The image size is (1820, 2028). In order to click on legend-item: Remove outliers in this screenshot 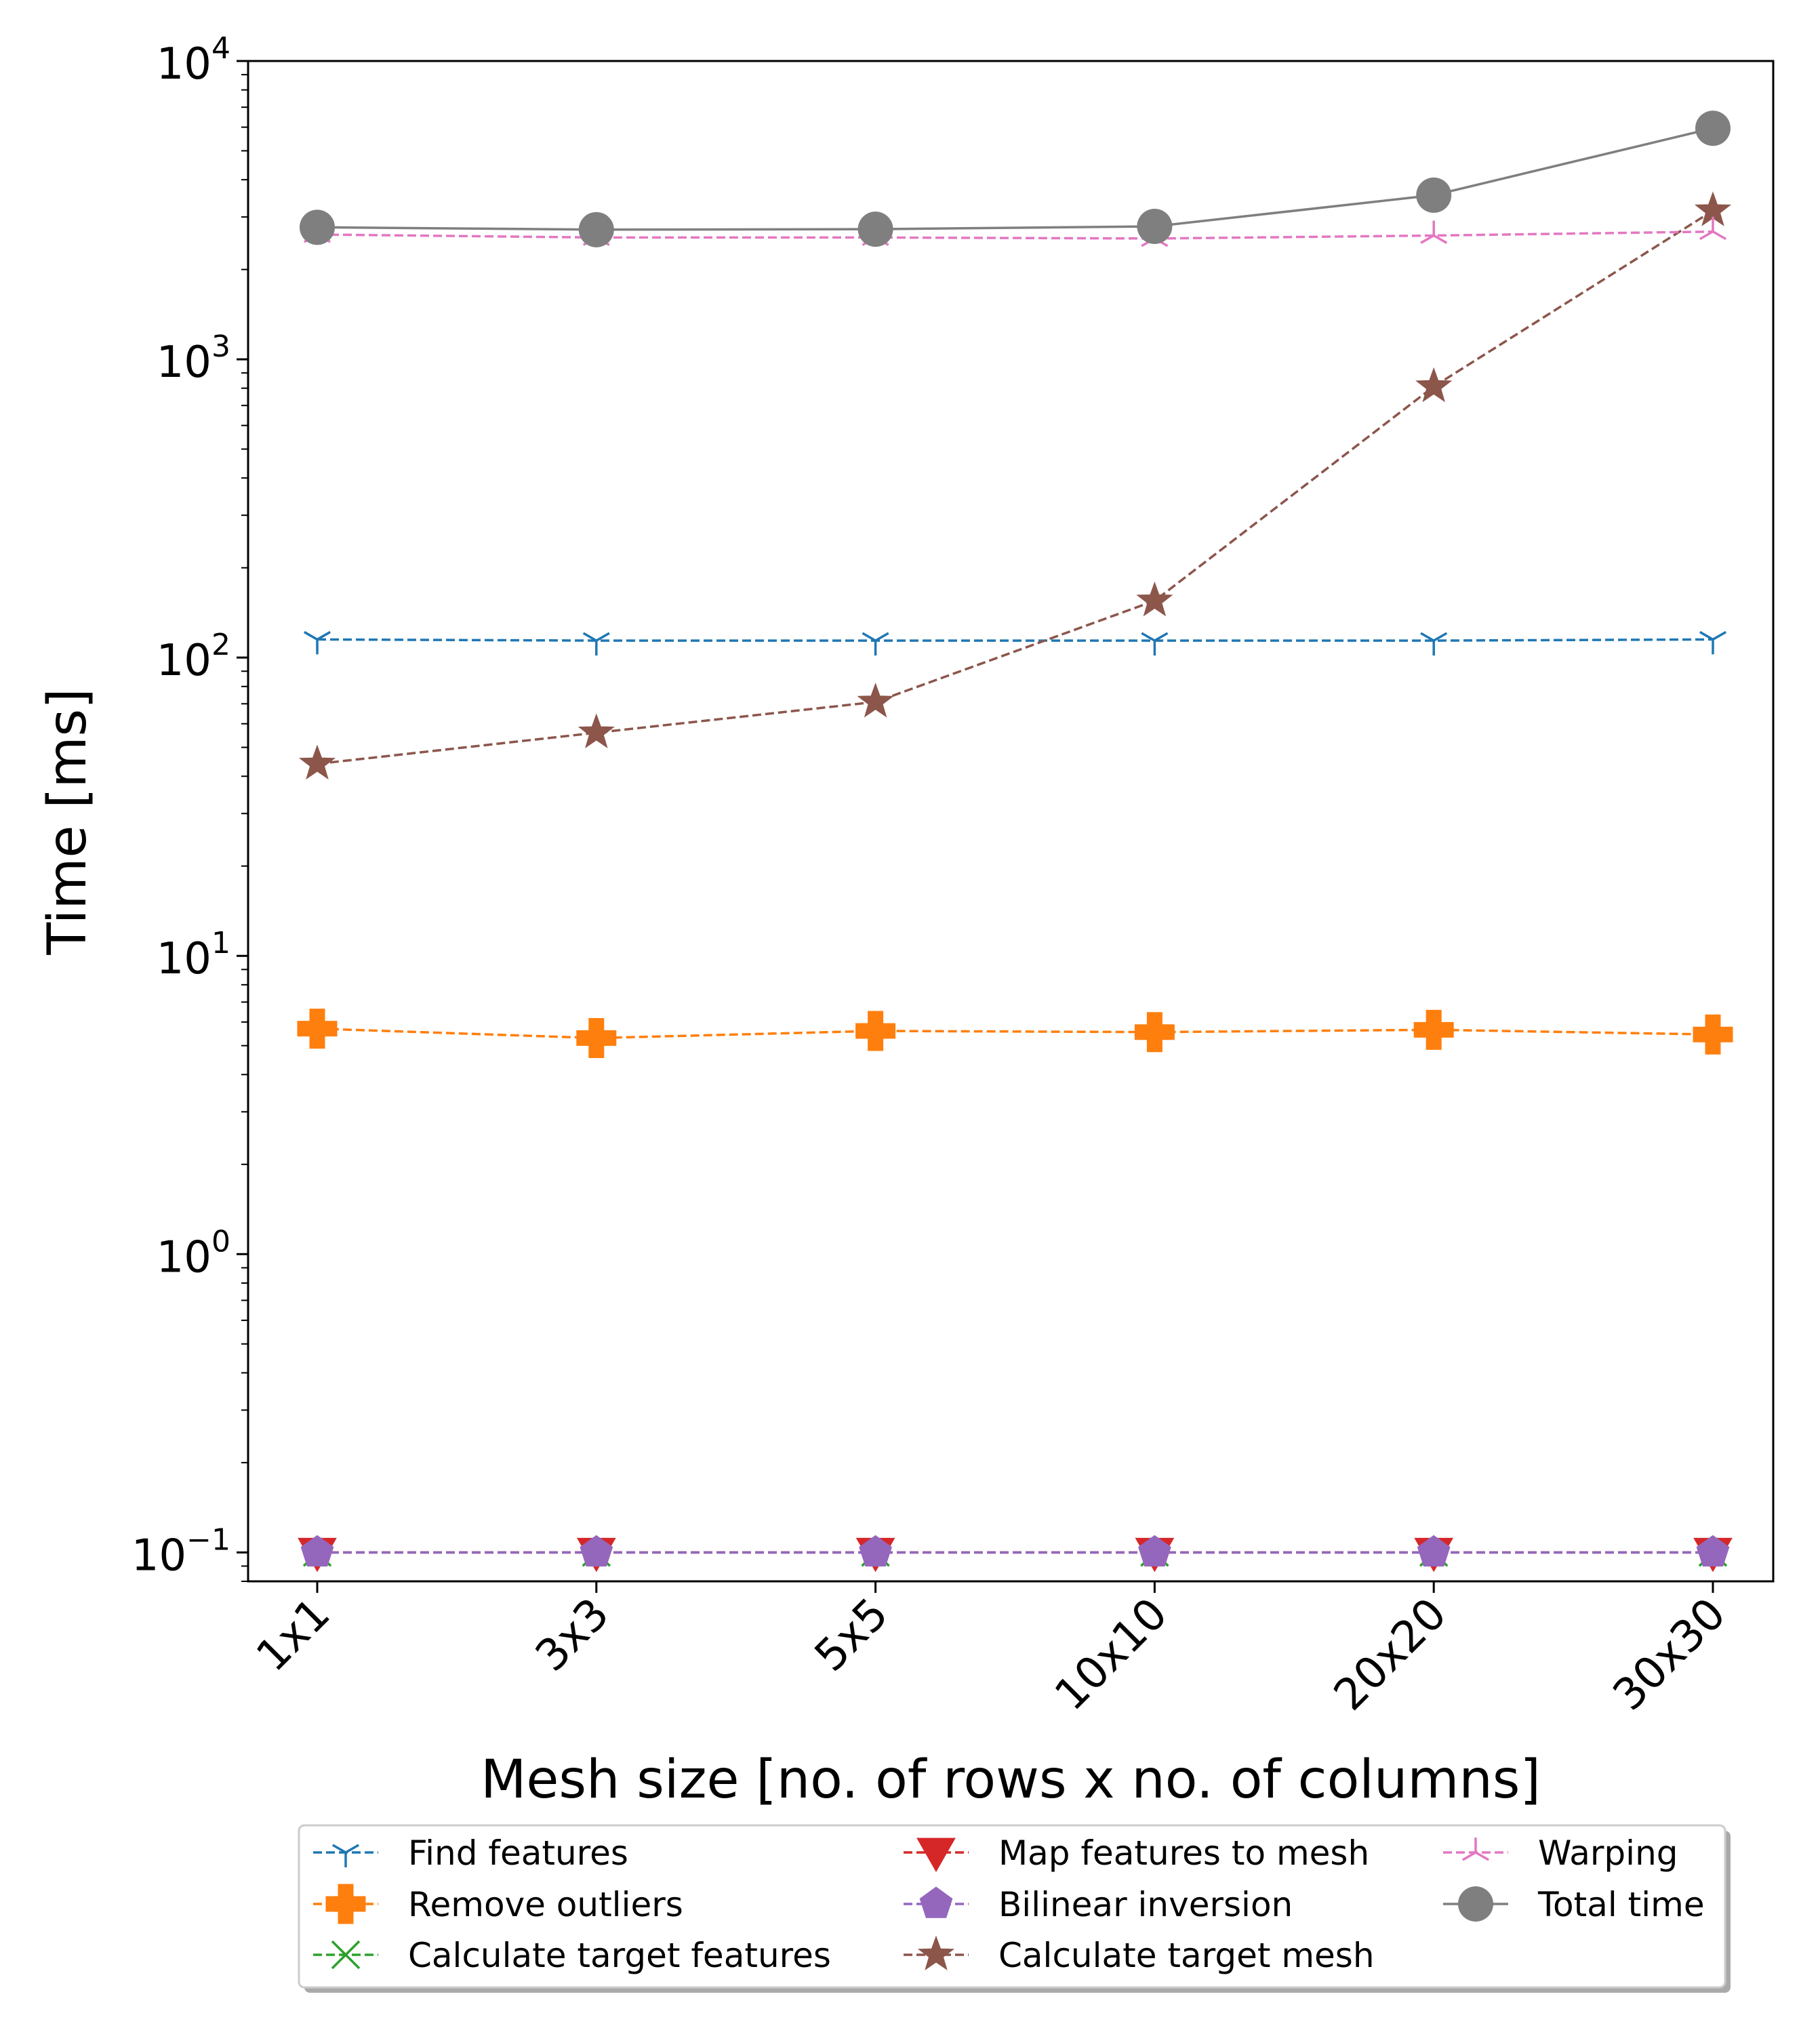, I will do `click(498, 1904)`.